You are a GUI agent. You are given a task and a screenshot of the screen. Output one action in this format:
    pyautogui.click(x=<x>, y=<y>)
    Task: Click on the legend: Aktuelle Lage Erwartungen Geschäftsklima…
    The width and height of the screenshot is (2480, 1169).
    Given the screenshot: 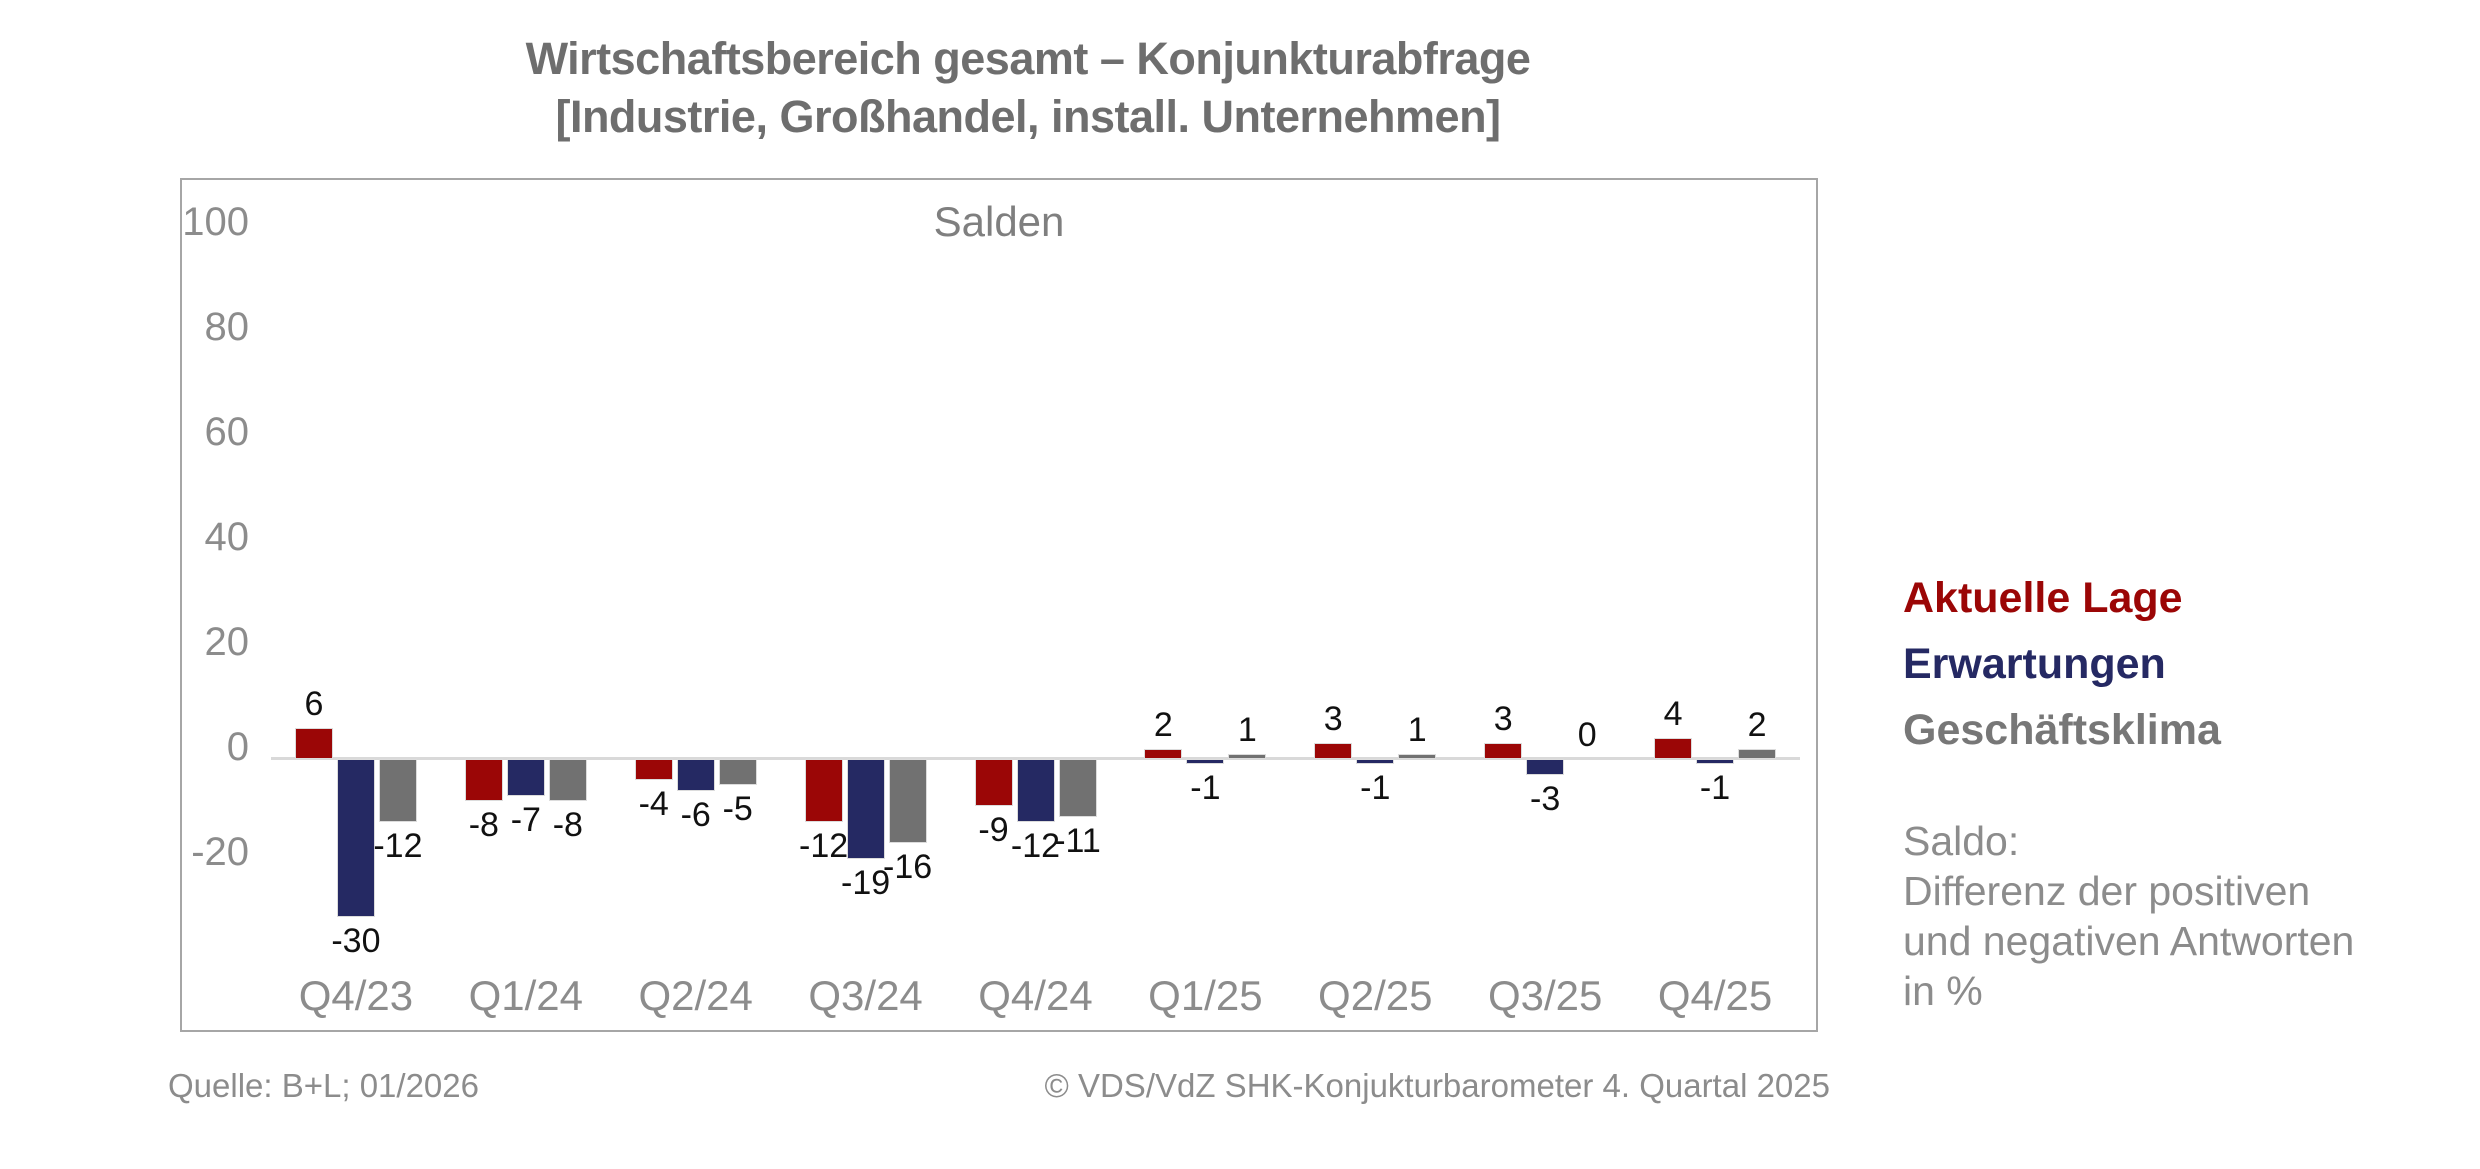 What is the action you would take?
    pyautogui.click(x=2183, y=795)
    